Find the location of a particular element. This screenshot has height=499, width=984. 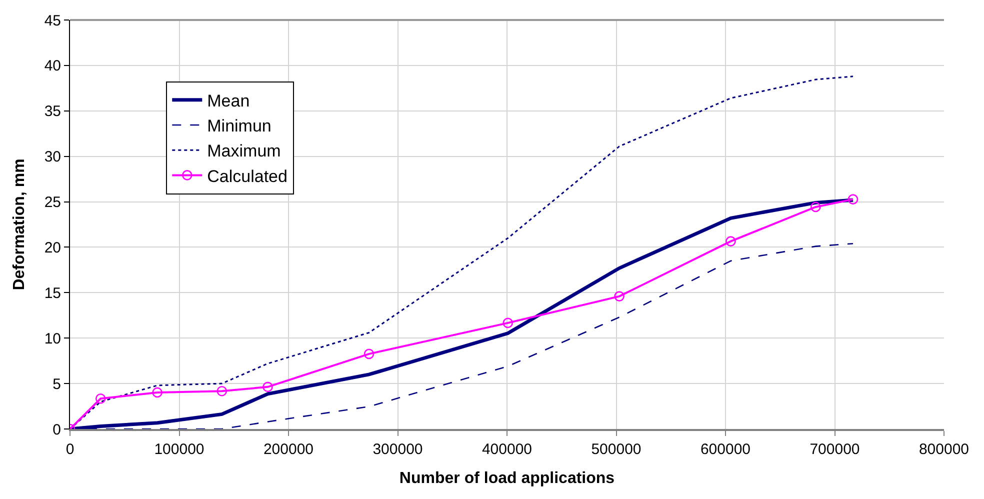

y-tick-label: 40 is located at coordinates (52, 66).